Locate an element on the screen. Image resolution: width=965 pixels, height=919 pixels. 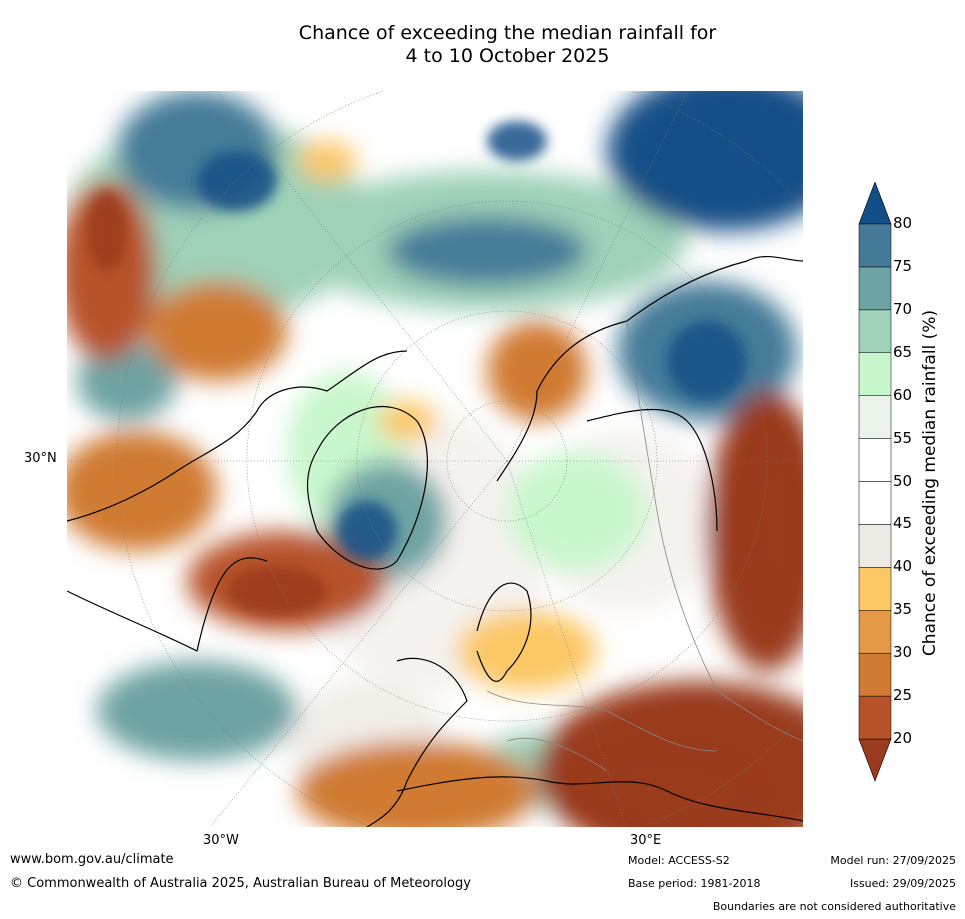
colorbar-tick-20: 20 is located at coordinates (903, 738).